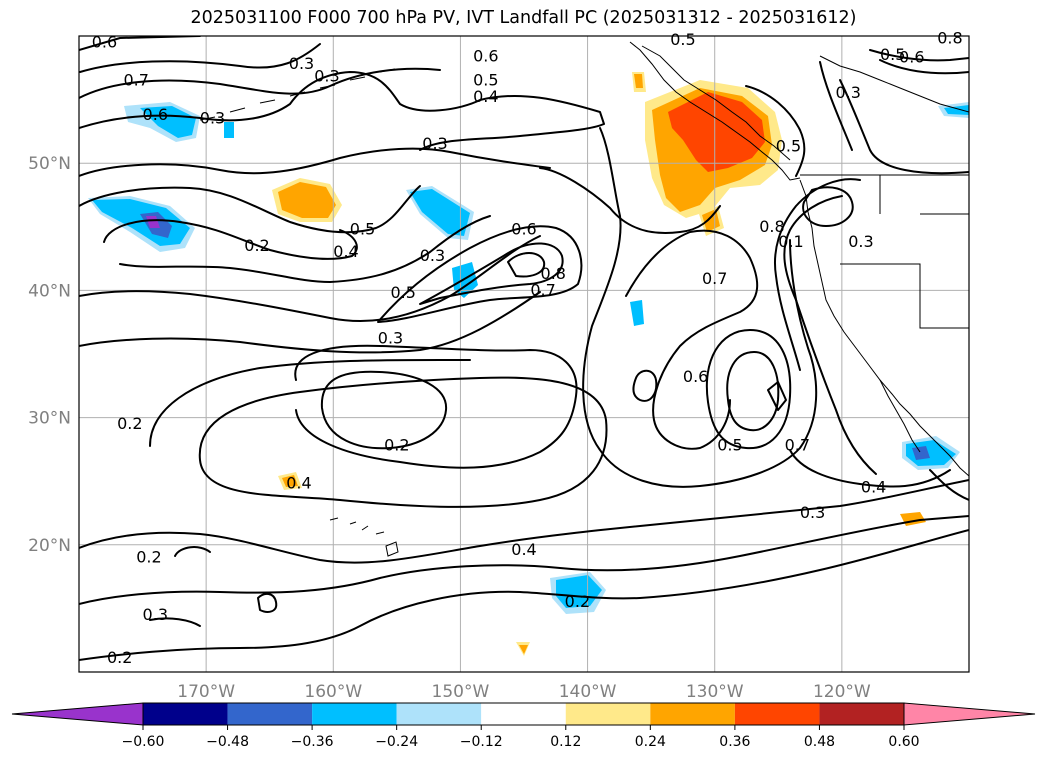 The image size is (1047, 765). Describe the element at coordinates (333, 692) in the screenshot. I see `lon-tick-label: 160°W` at that location.